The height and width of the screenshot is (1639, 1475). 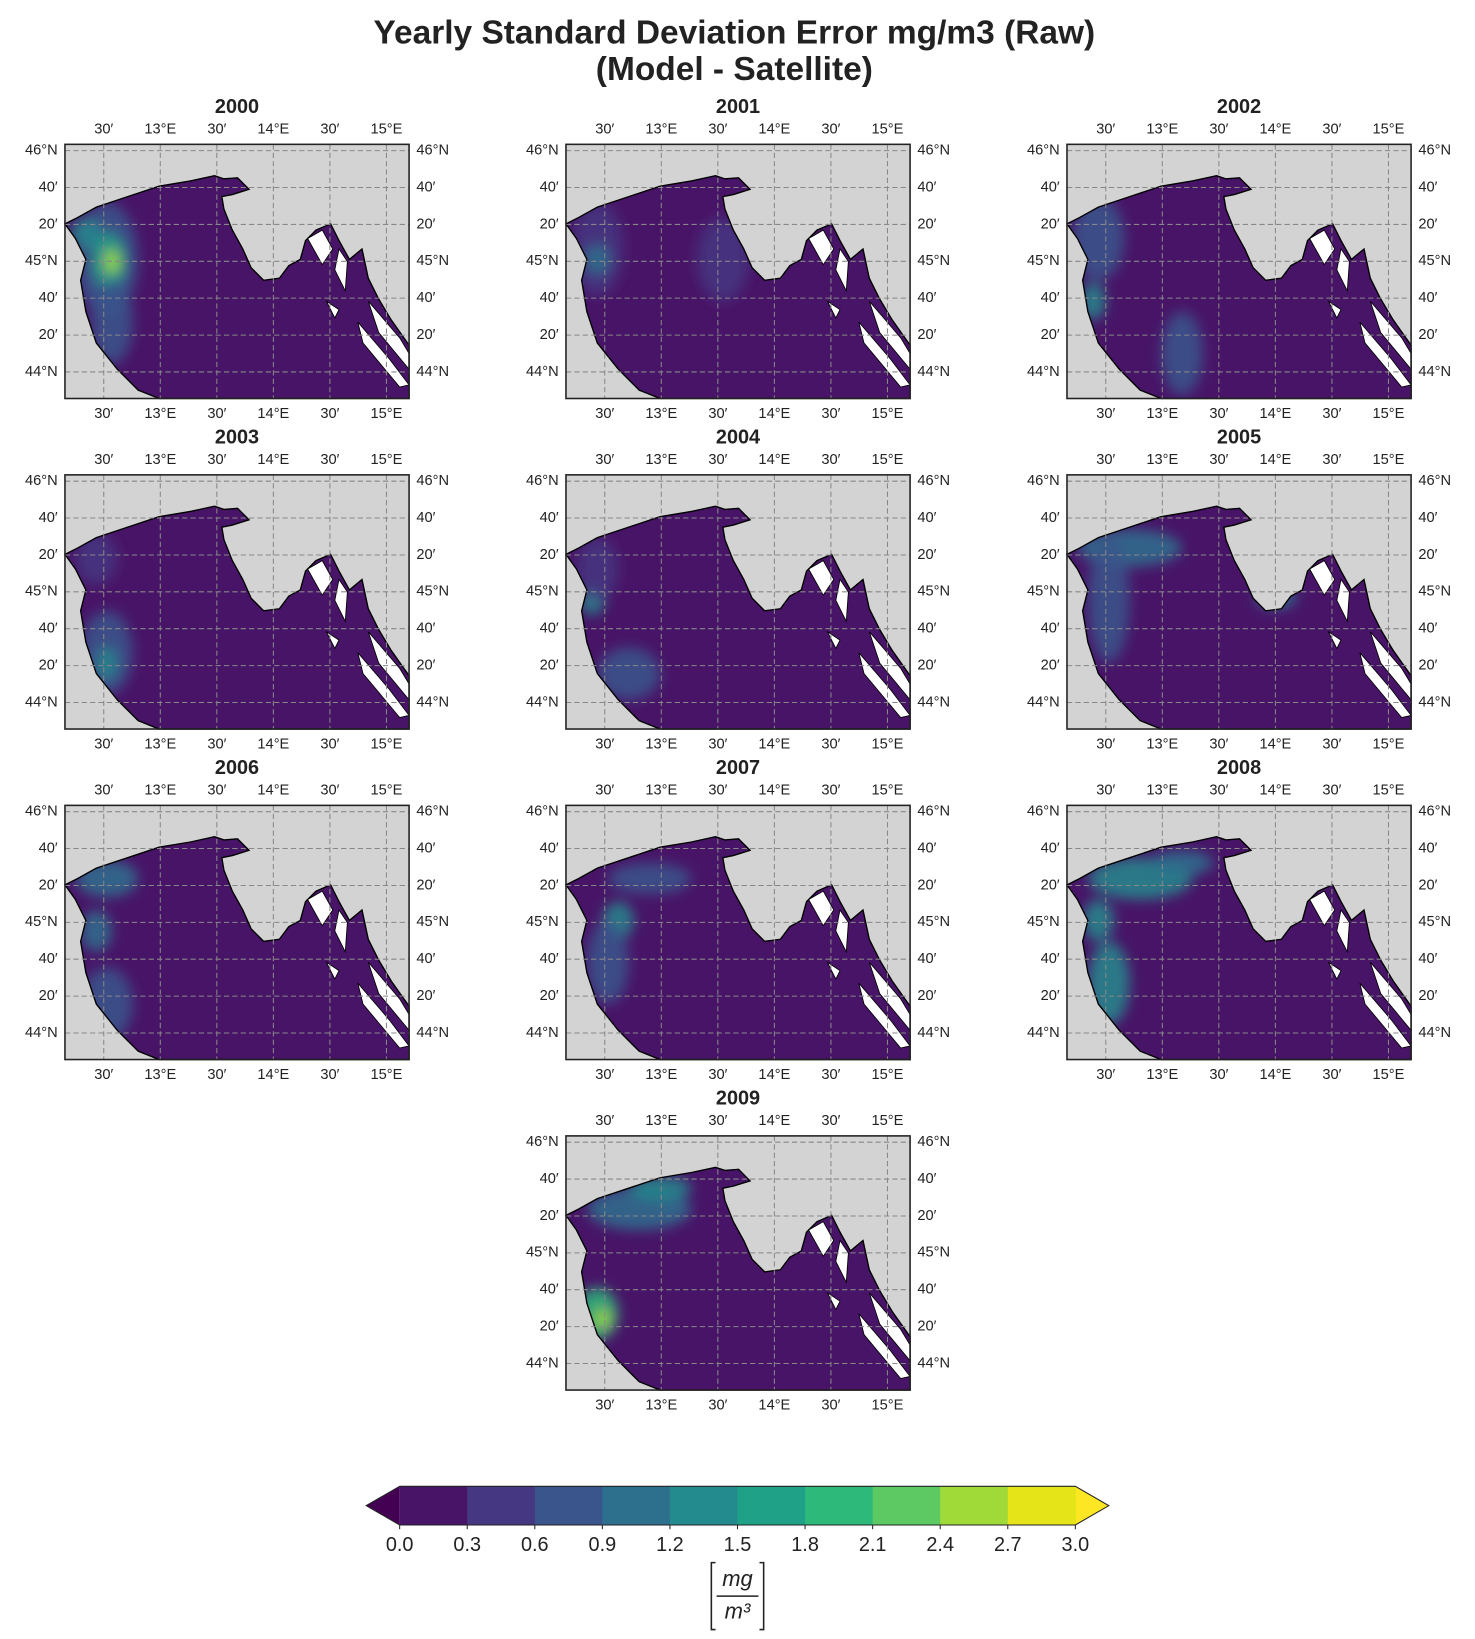 I want to click on colorbar-tick-label: 2.7, so click(x=1008, y=1545).